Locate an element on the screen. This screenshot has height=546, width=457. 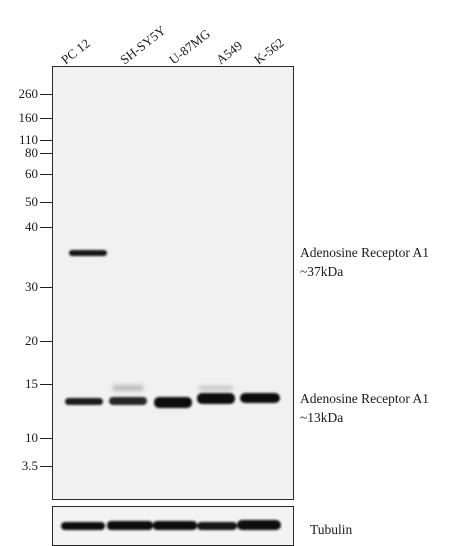
mw-marker-15: 15 is located at coordinates (31, 383).